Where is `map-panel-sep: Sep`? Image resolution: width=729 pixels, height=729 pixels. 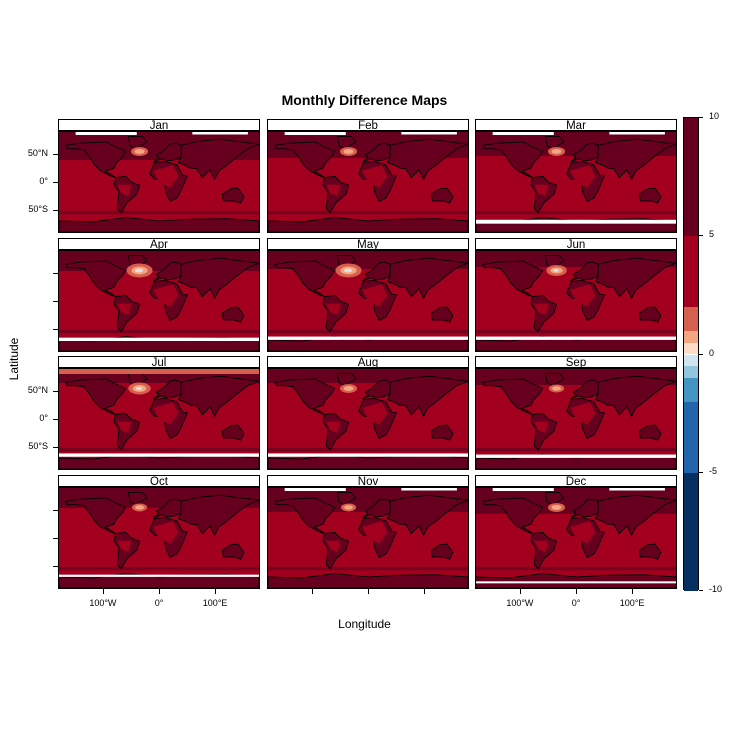 map-panel-sep: Sep is located at coordinates (576, 413).